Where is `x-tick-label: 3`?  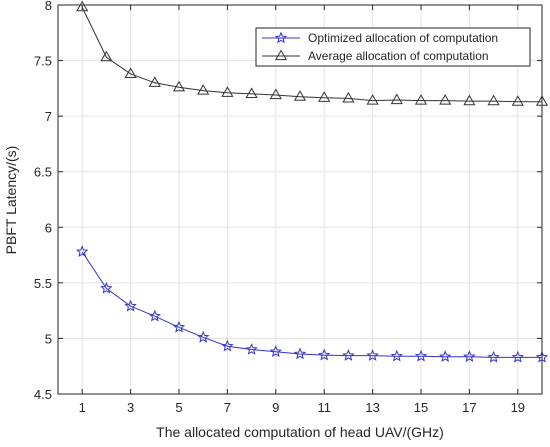 x-tick-label: 3 is located at coordinates (130, 407).